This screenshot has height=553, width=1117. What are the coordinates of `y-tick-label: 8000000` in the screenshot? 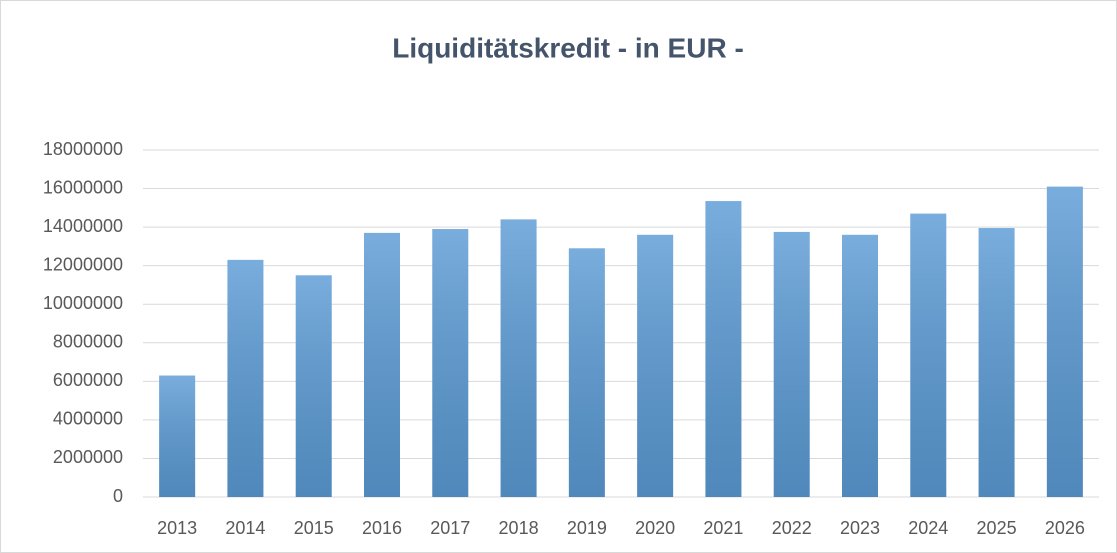 It's located at (88, 342).